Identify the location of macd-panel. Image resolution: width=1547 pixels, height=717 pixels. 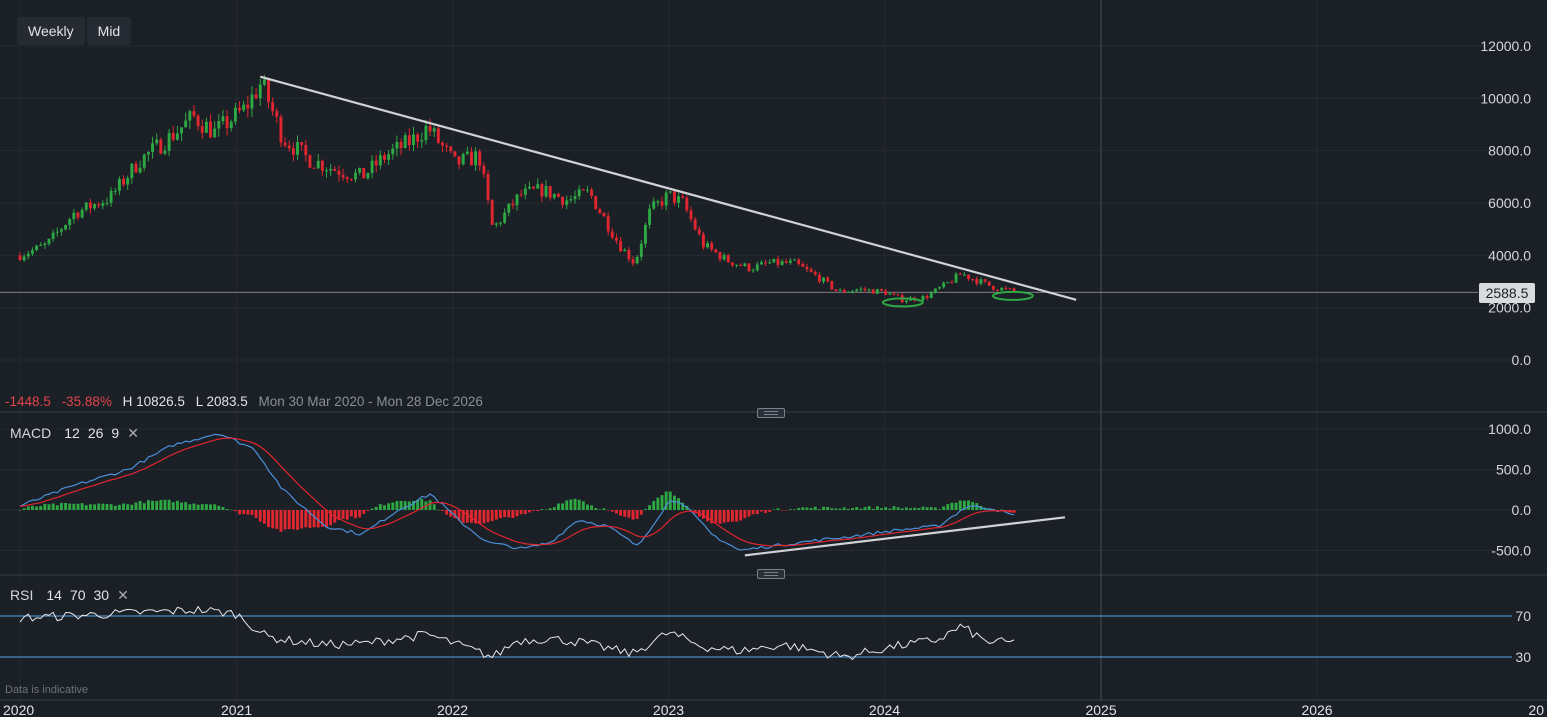
(517, 492).